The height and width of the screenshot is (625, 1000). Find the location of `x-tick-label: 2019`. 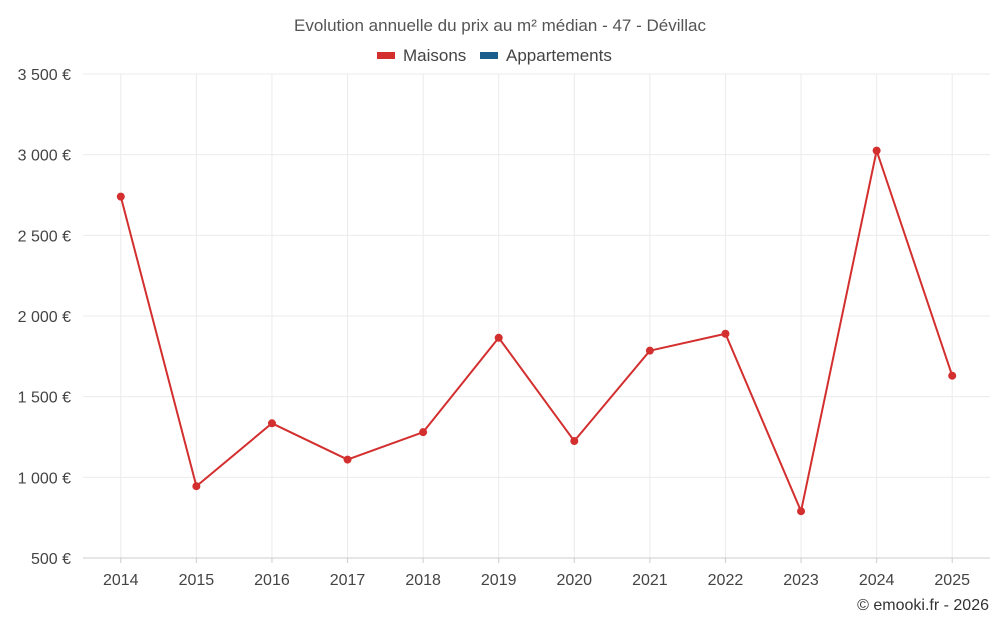

x-tick-label: 2019 is located at coordinates (499, 580).